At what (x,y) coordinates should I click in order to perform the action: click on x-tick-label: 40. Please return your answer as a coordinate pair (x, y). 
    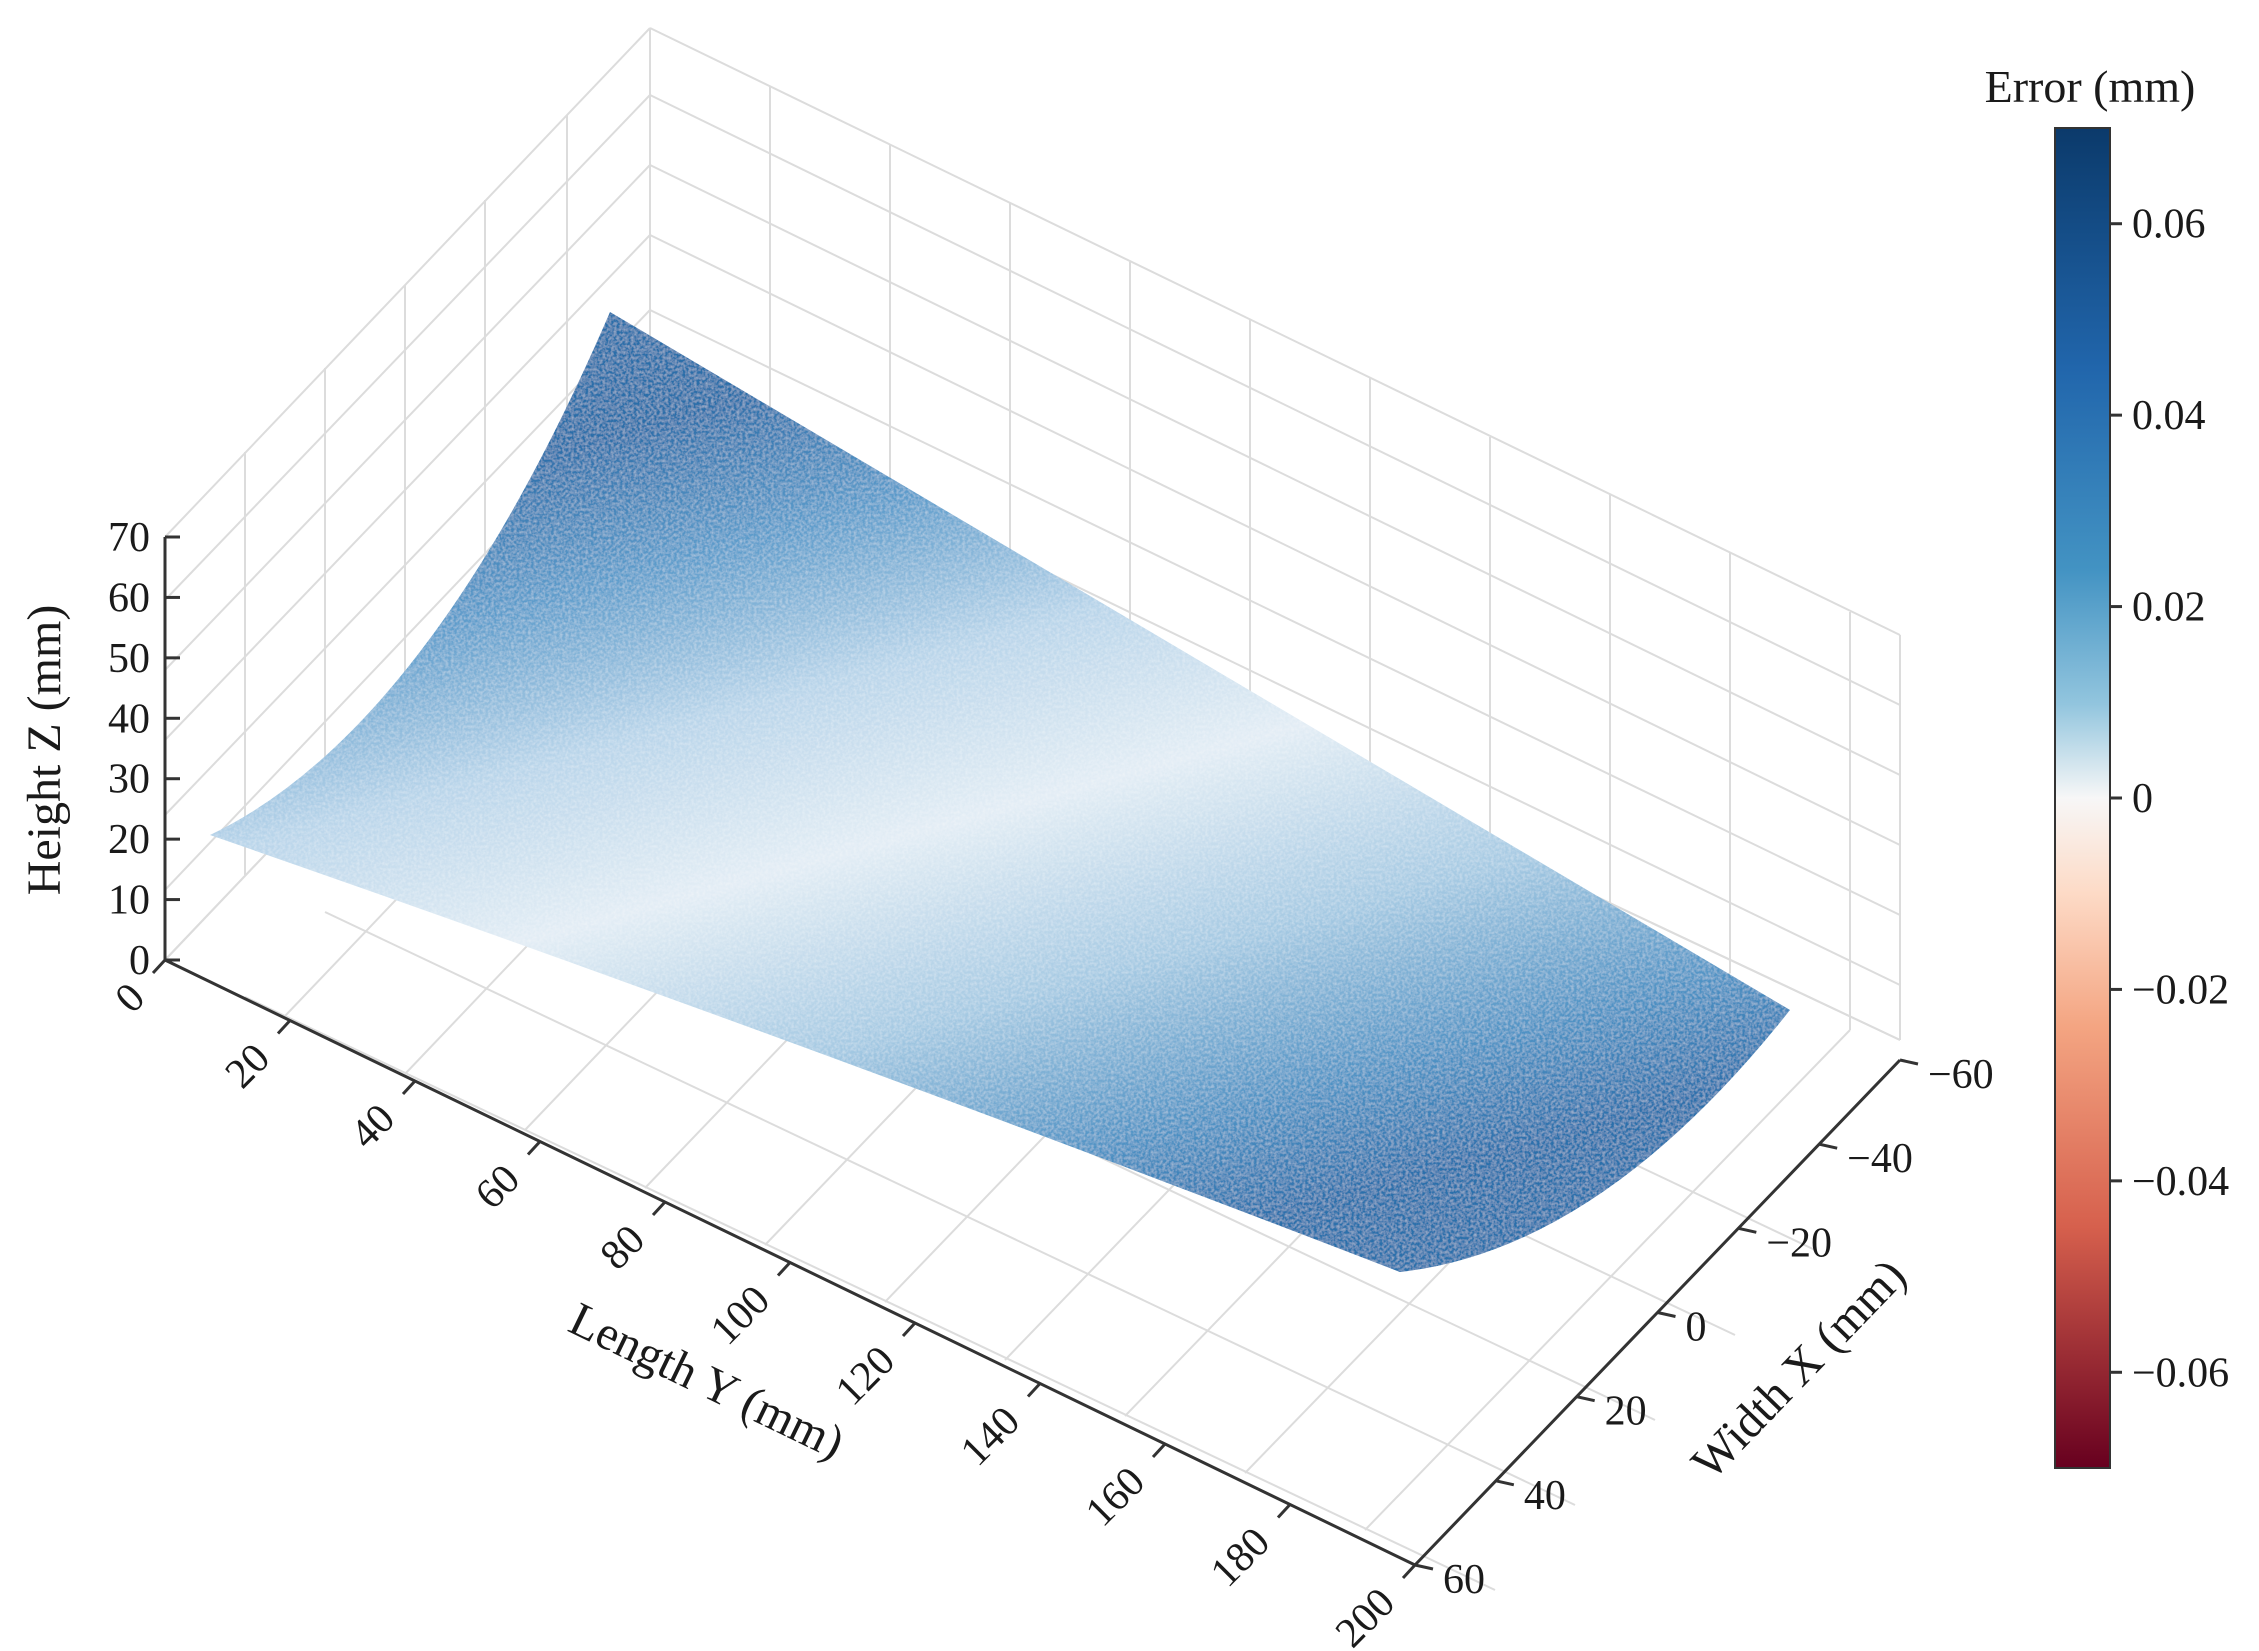
    Looking at the image, I should click on (1545, 1496).